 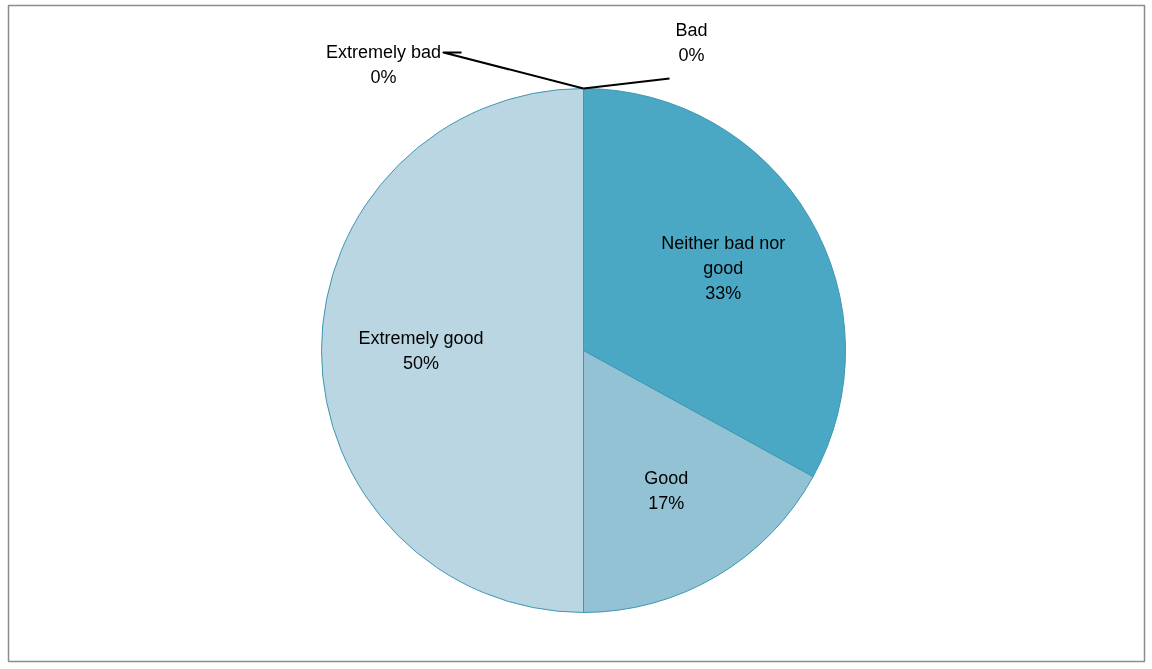 What do you see at coordinates (383, 52) in the screenshot?
I see `category-label: Extremely bad` at bounding box center [383, 52].